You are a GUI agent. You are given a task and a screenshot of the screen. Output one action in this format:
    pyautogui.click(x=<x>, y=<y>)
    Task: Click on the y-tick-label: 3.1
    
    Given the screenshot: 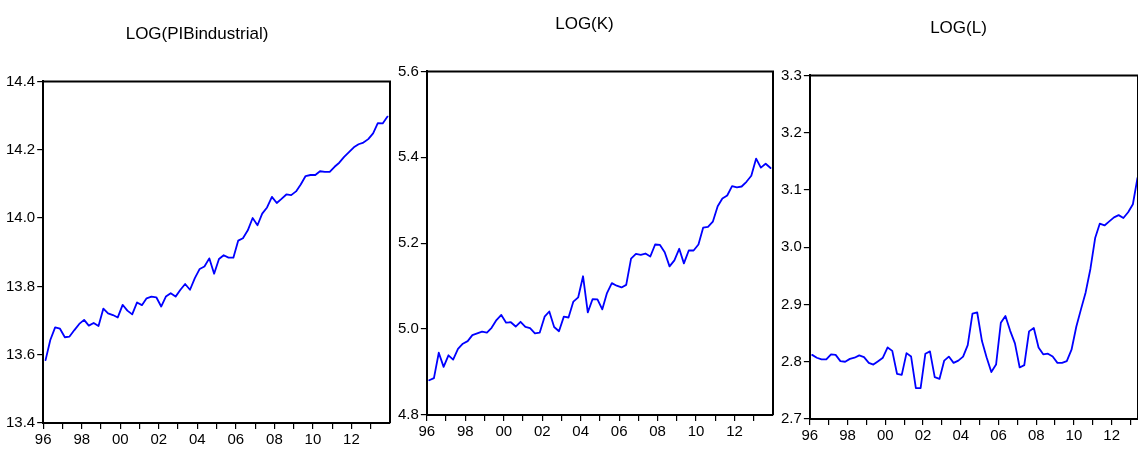 What is the action you would take?
    pyautogui.click(x=791, y=189)
    